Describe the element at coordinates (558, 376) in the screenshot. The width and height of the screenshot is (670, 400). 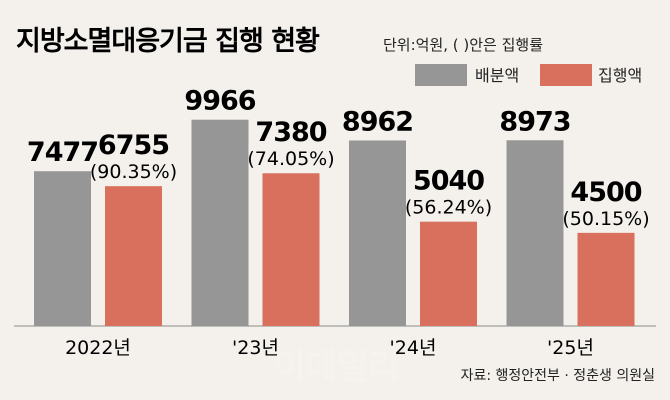
I see `source-note: 자료: 행정안전부 · 정춘생 의원실` at that location.